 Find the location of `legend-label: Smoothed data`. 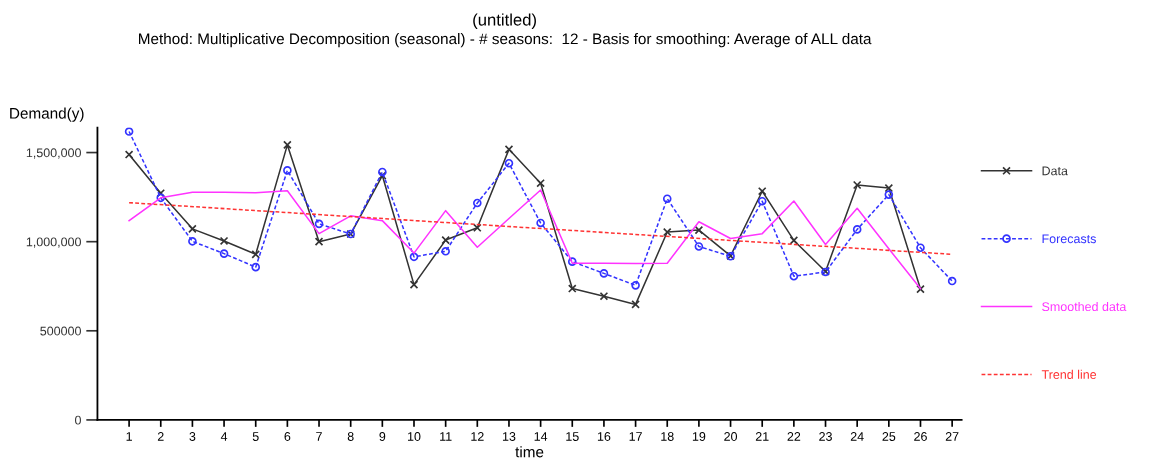

legend-label: Smoothed data is located at coordinates (1084, 306).